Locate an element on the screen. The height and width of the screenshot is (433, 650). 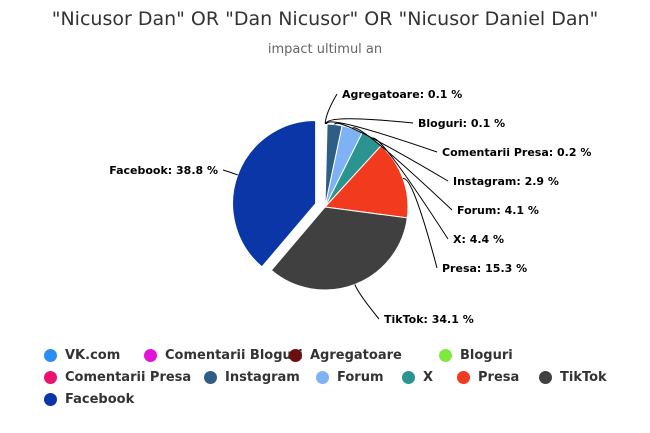
connector-tiktok is located at coordinates (367, 302).